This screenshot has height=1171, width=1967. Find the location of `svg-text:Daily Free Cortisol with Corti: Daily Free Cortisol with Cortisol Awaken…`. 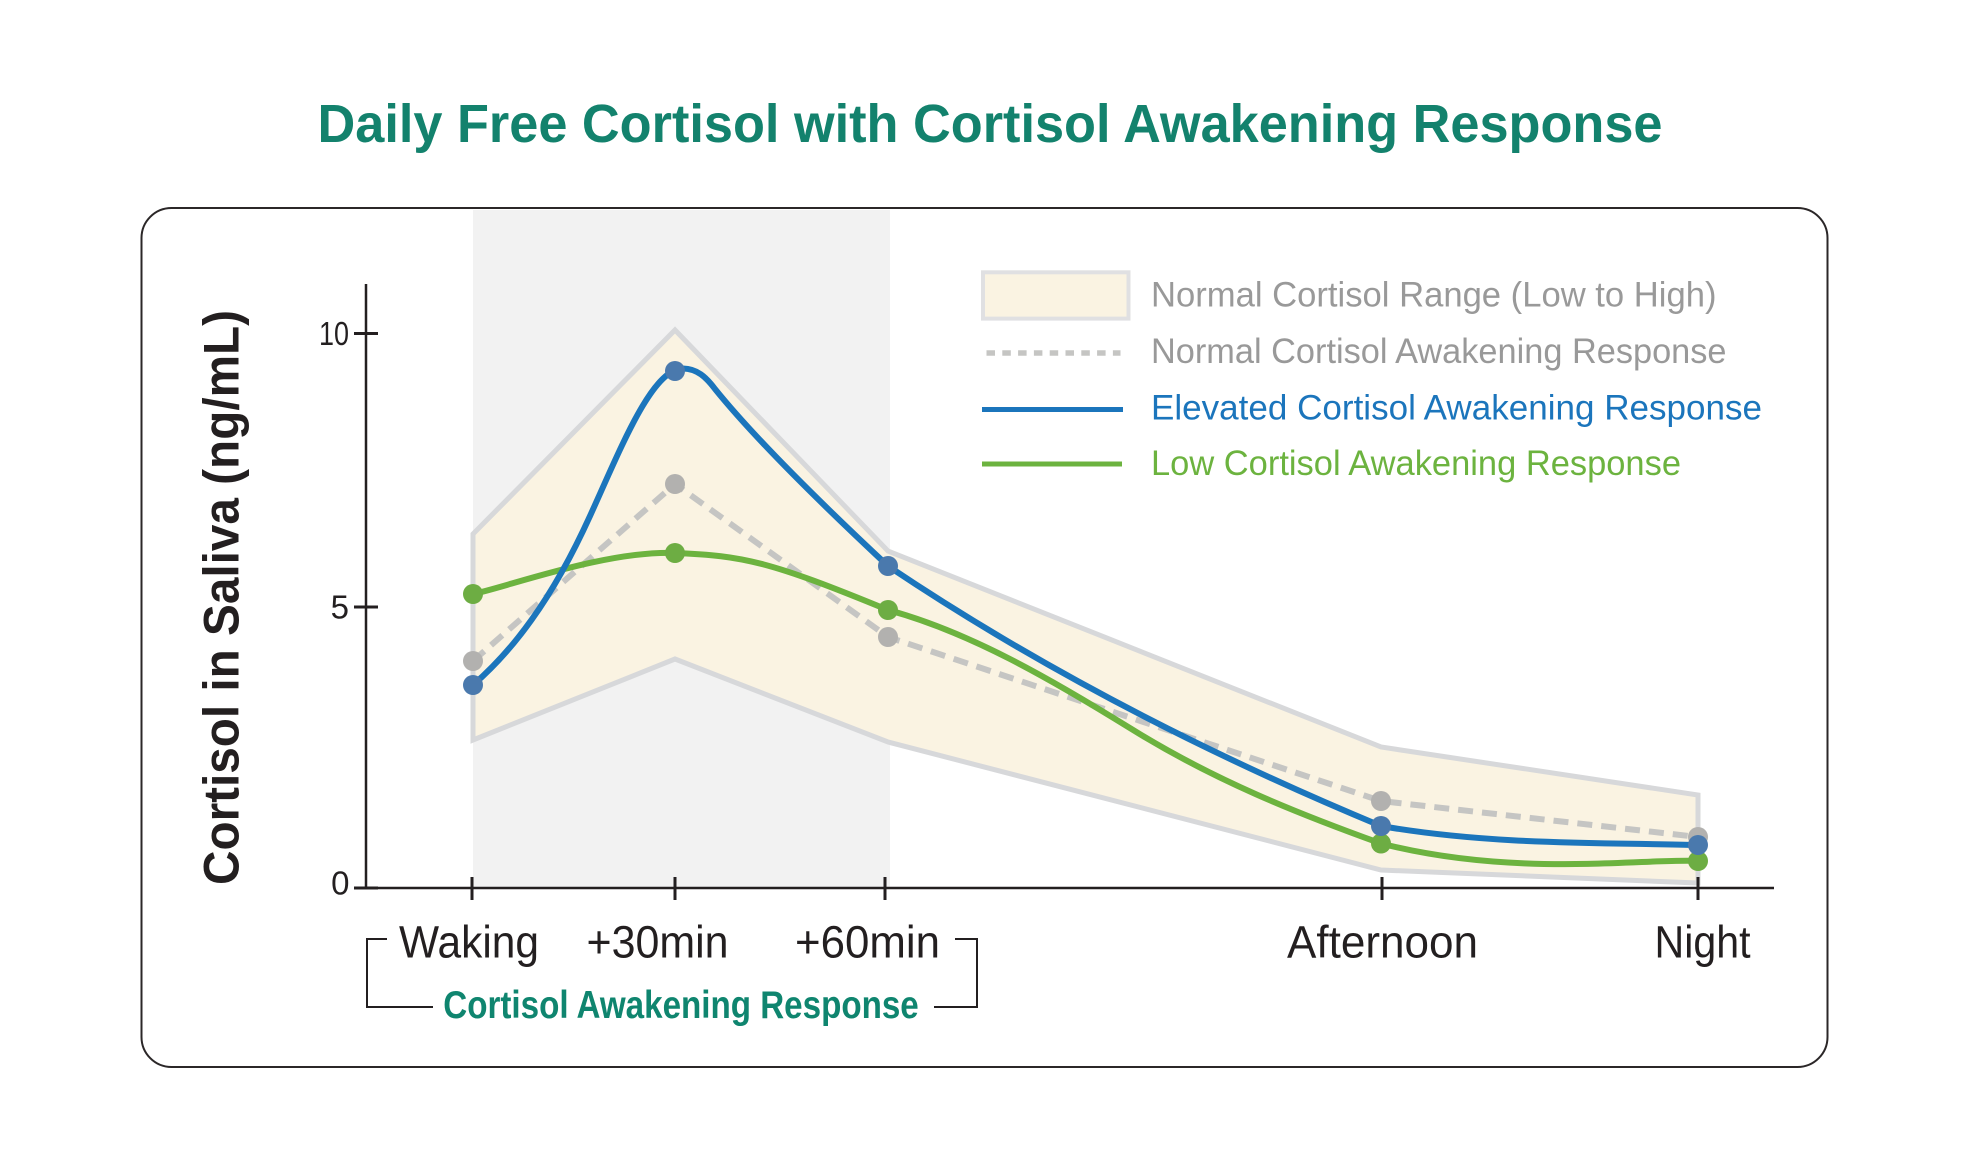

svg-text:Daily Free Cortisol with Corti: Daily Free Cortisol with Cortisol Awaken… is located at coordinates (990, 124).